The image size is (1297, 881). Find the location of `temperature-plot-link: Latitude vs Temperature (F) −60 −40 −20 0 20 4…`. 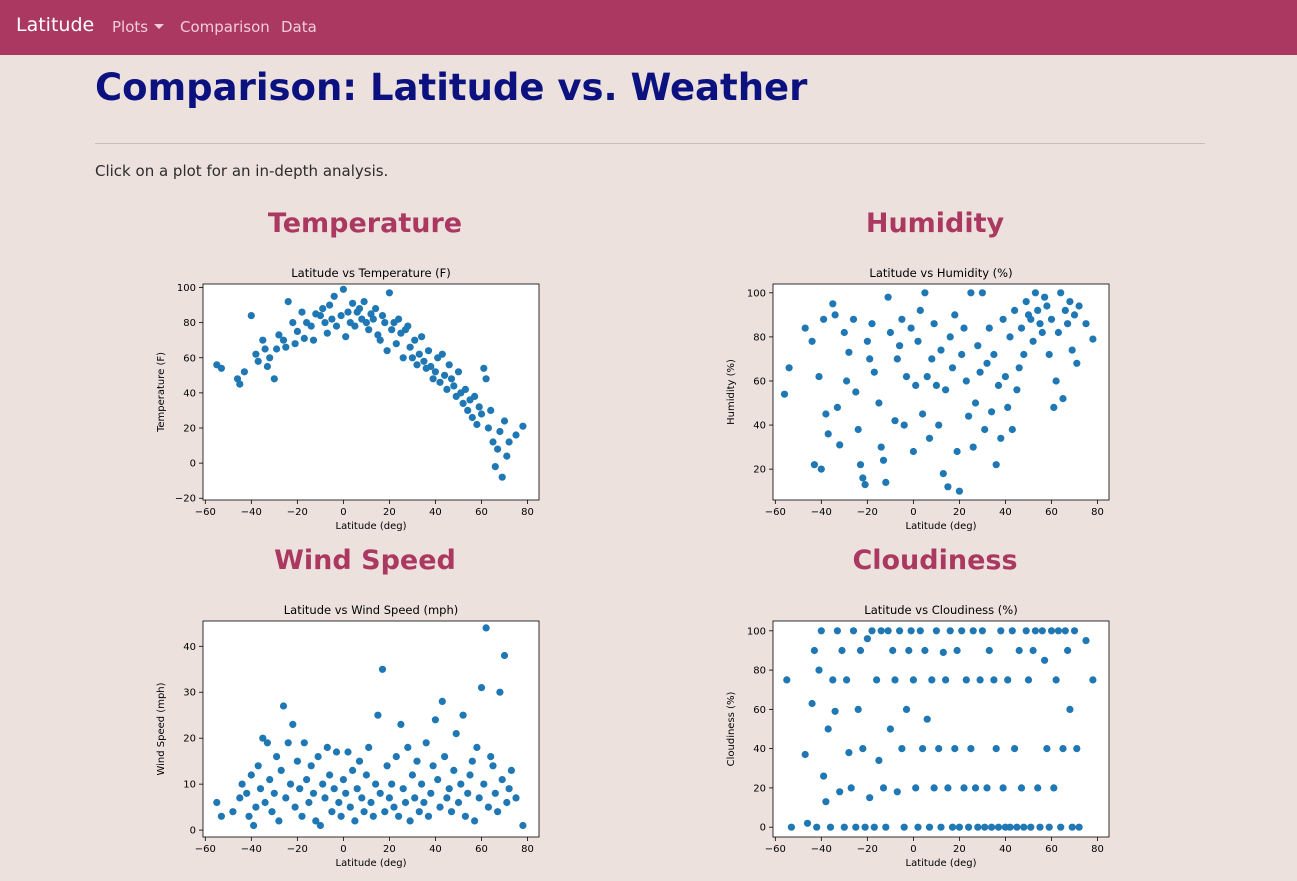

temperature-plot-link: Latitude vs Temperature (F) −60 −40 −20 0 20 4… is located at coordinates (355, 399).